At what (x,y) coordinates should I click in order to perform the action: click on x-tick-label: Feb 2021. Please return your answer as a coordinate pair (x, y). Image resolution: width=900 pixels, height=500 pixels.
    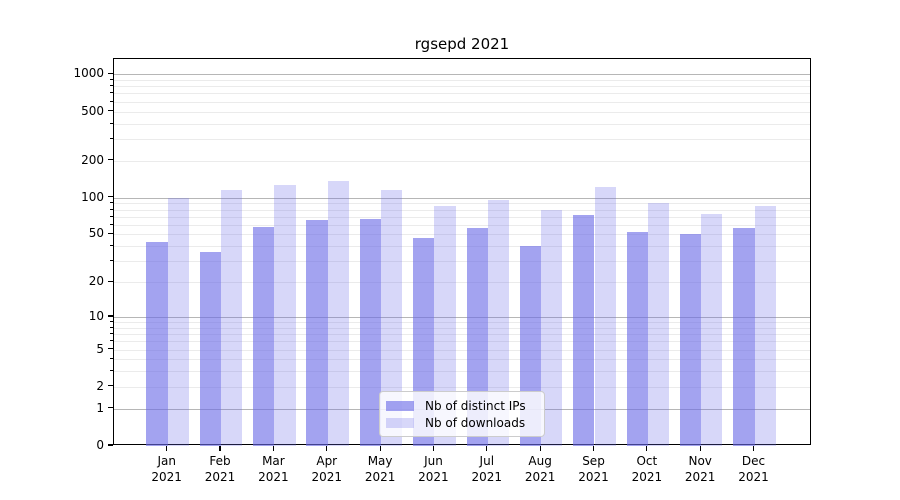
    Looking at the image, I should click on (220, 469).